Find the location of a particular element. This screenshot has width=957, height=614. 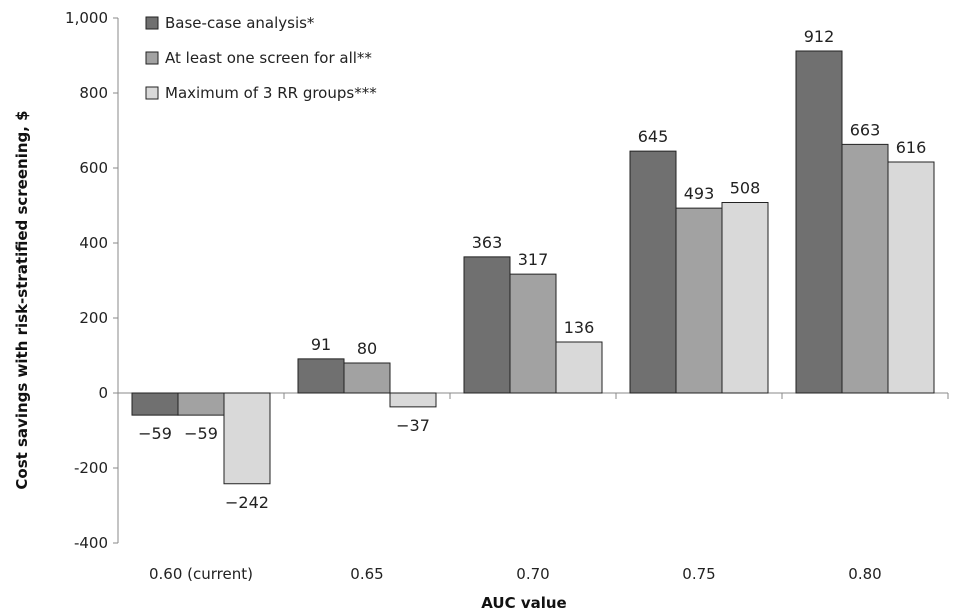

data-label: 616 is located at coordinates (911, 147).